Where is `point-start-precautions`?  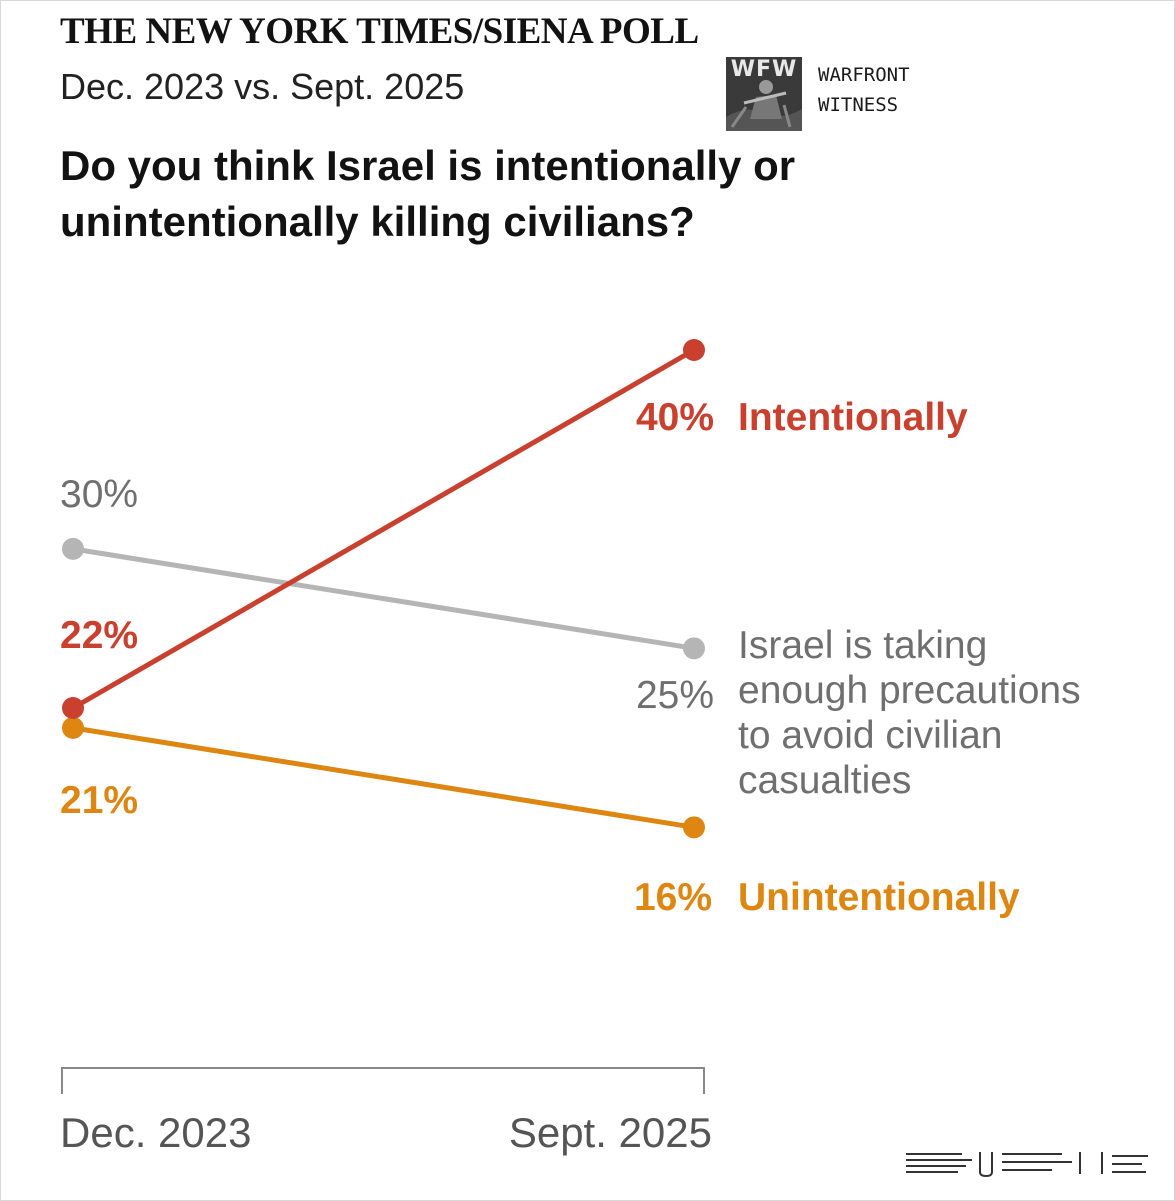 point-start-precautions is located at coordinates (73, 548).